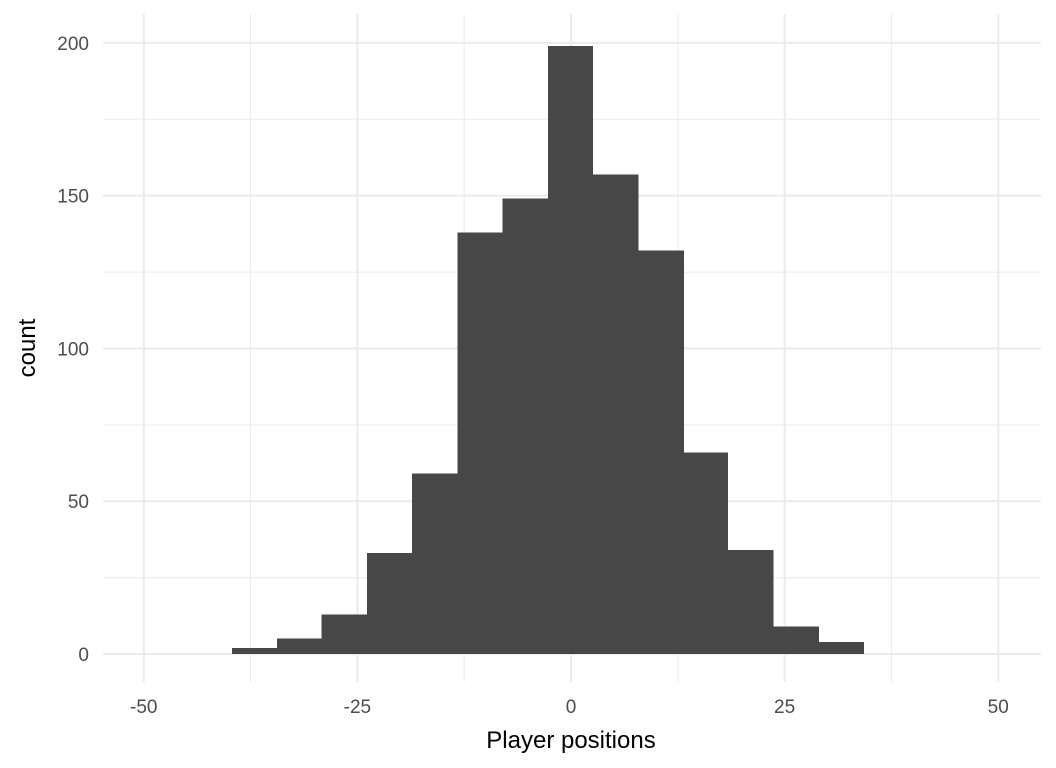 The height and width of the screenshot is (768, 1056). Describe the element at coordinates (78, 502) in the screenshot. I see `y-tick-label: 50` at that location.